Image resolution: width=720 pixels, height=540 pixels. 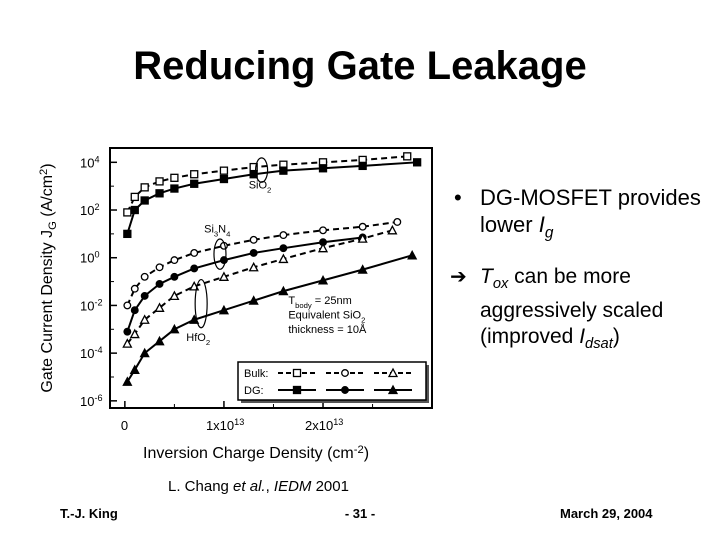 I want to click on bullet-dg-sub: g, so click(x=549, y=233).